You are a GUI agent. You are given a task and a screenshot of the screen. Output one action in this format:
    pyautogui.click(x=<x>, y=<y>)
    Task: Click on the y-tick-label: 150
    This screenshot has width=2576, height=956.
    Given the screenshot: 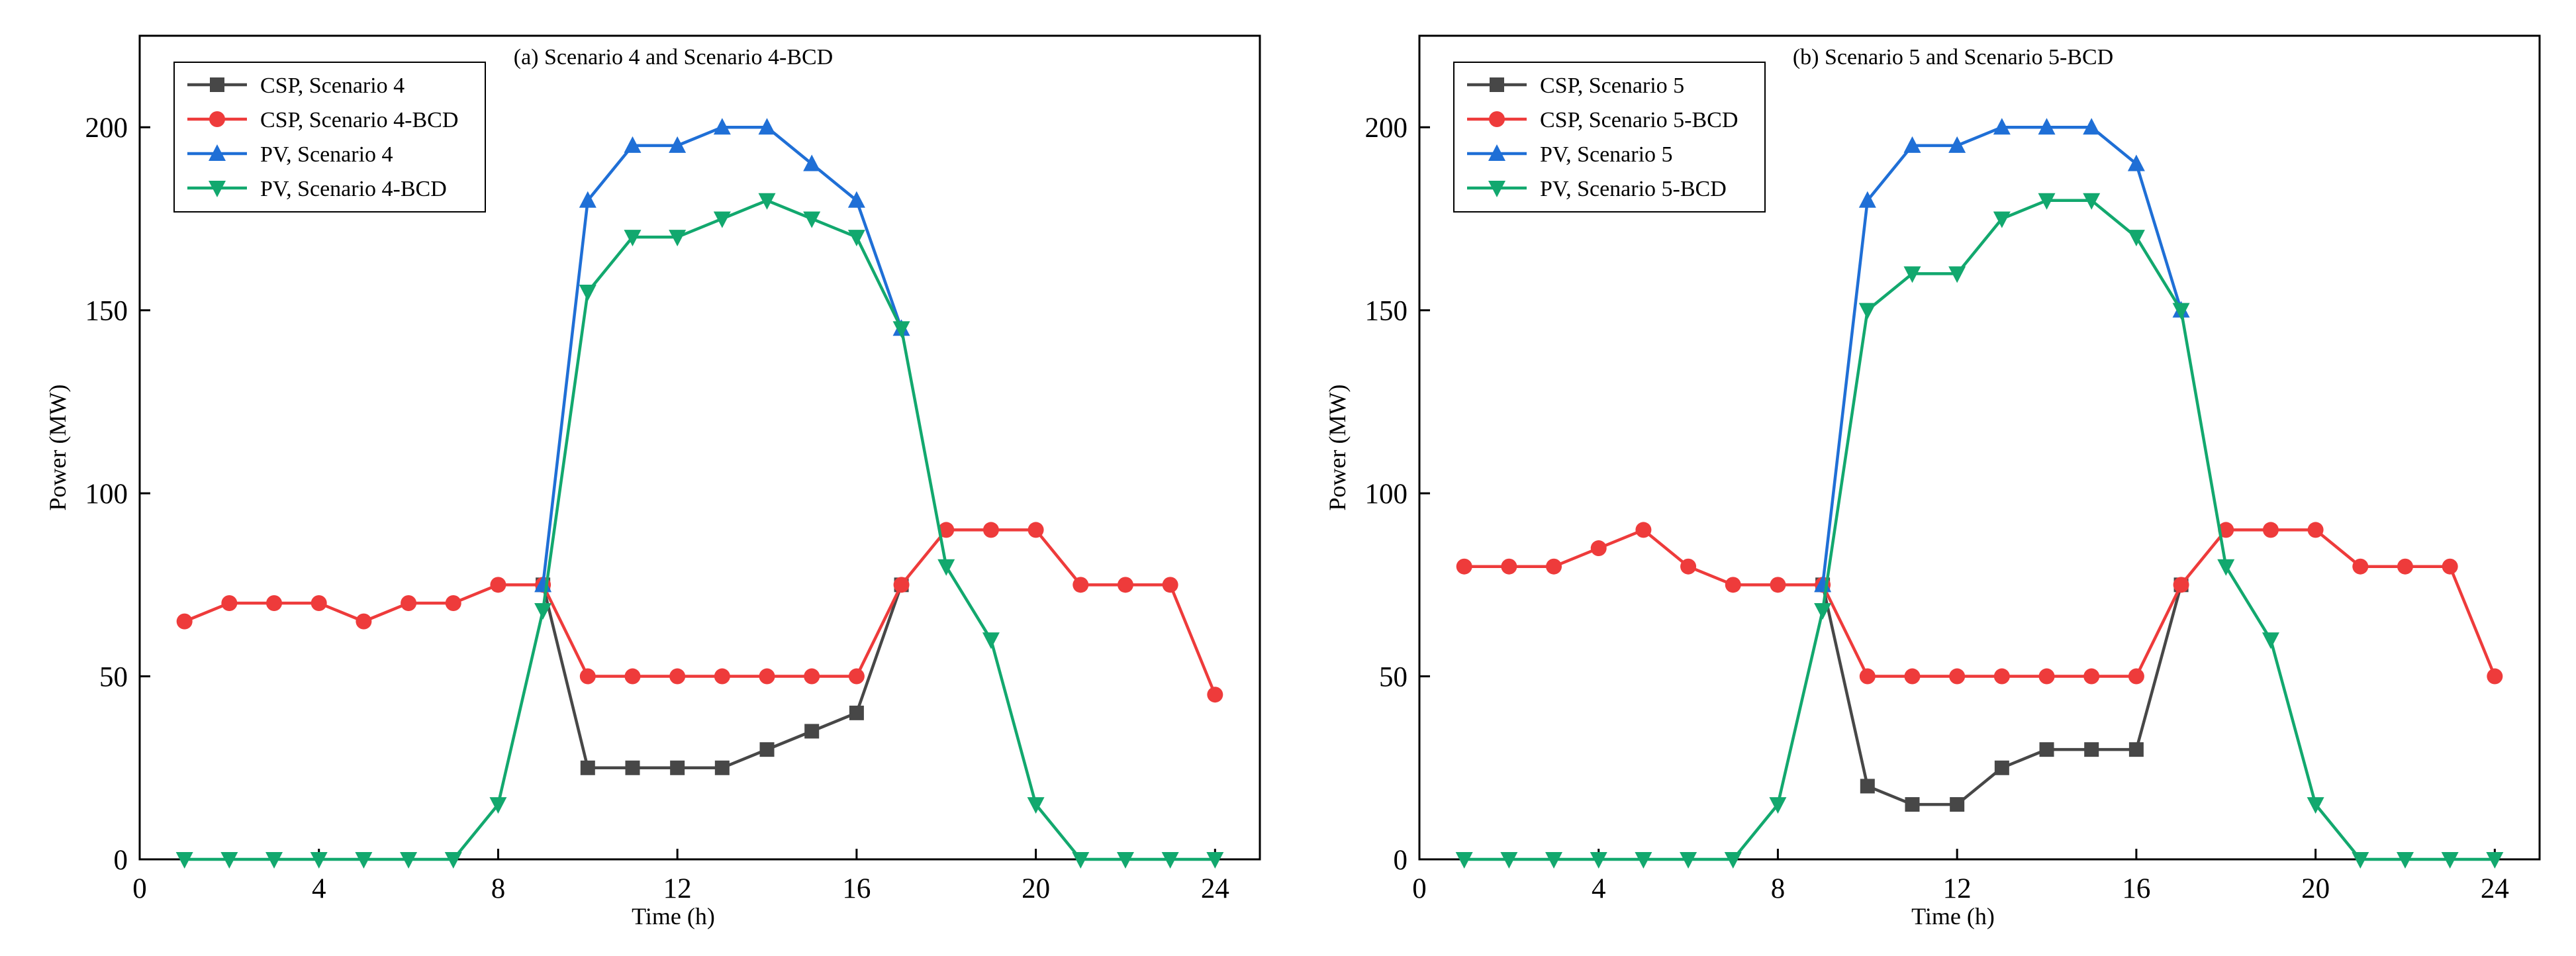 What is the action you would take?
    pyautogui.click(x=1386, y=311)
    